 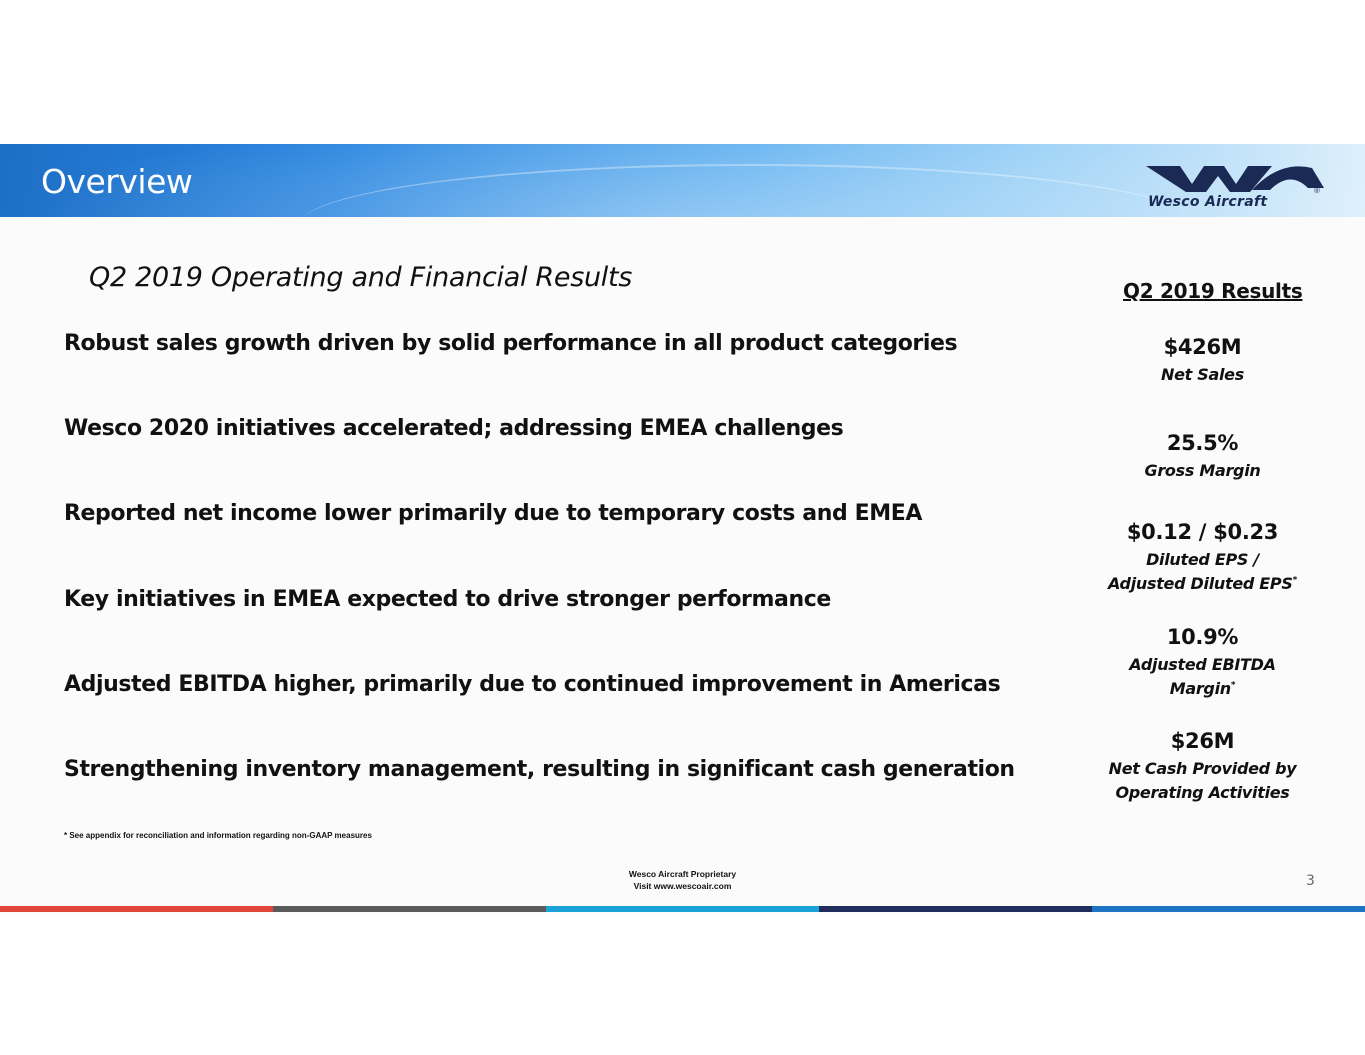 I want to click on metric-value-cash: $26M, so click(x=1202, y=741).